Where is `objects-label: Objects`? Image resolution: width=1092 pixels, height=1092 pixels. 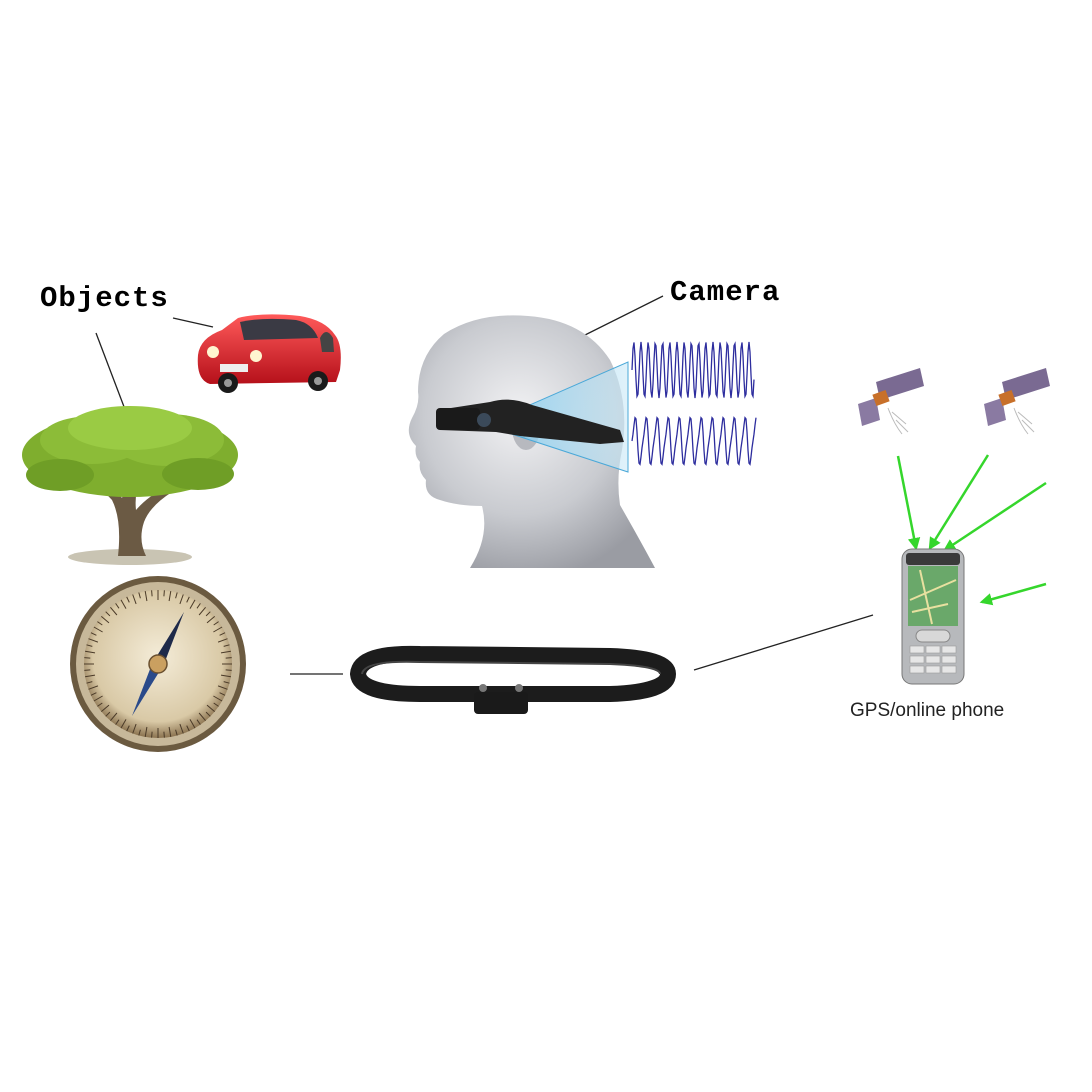
objects-label: Objects is located at coordinates (104, 298).